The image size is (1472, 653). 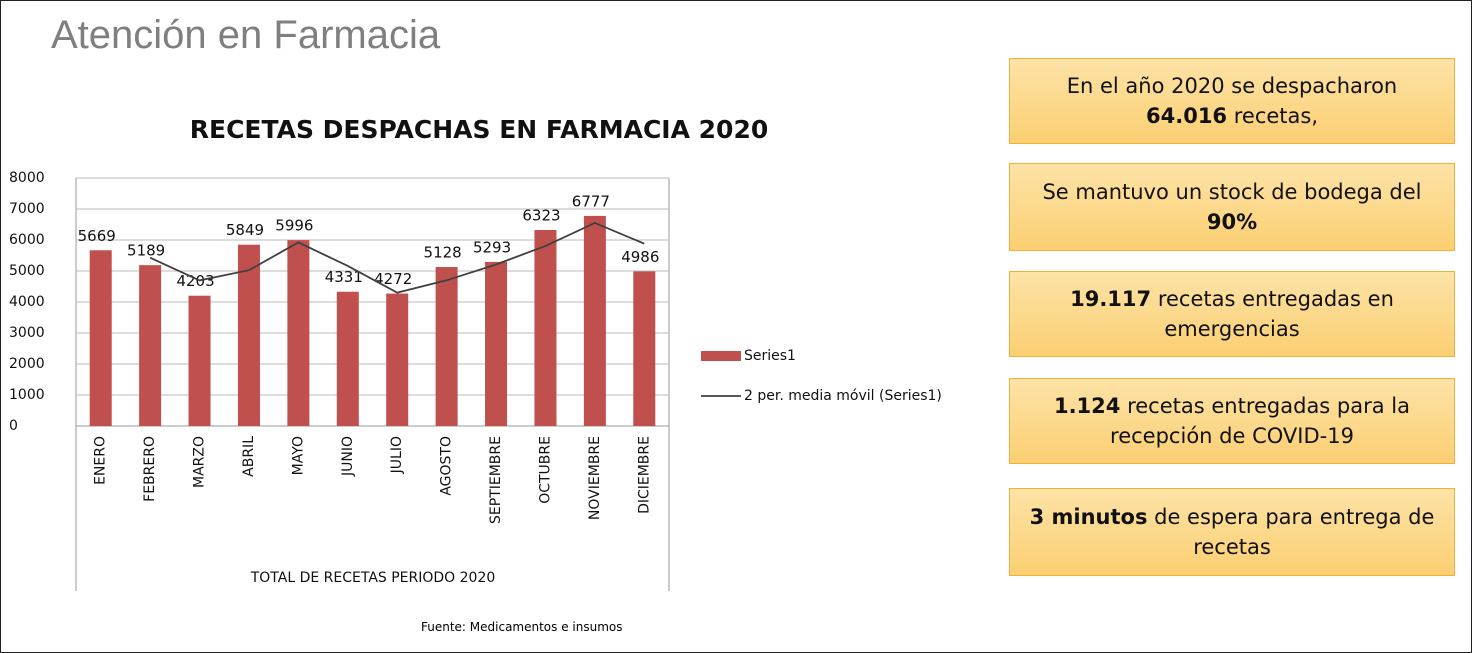 I want to click on y-tick-label: 7000, so click(x=27, y=209).